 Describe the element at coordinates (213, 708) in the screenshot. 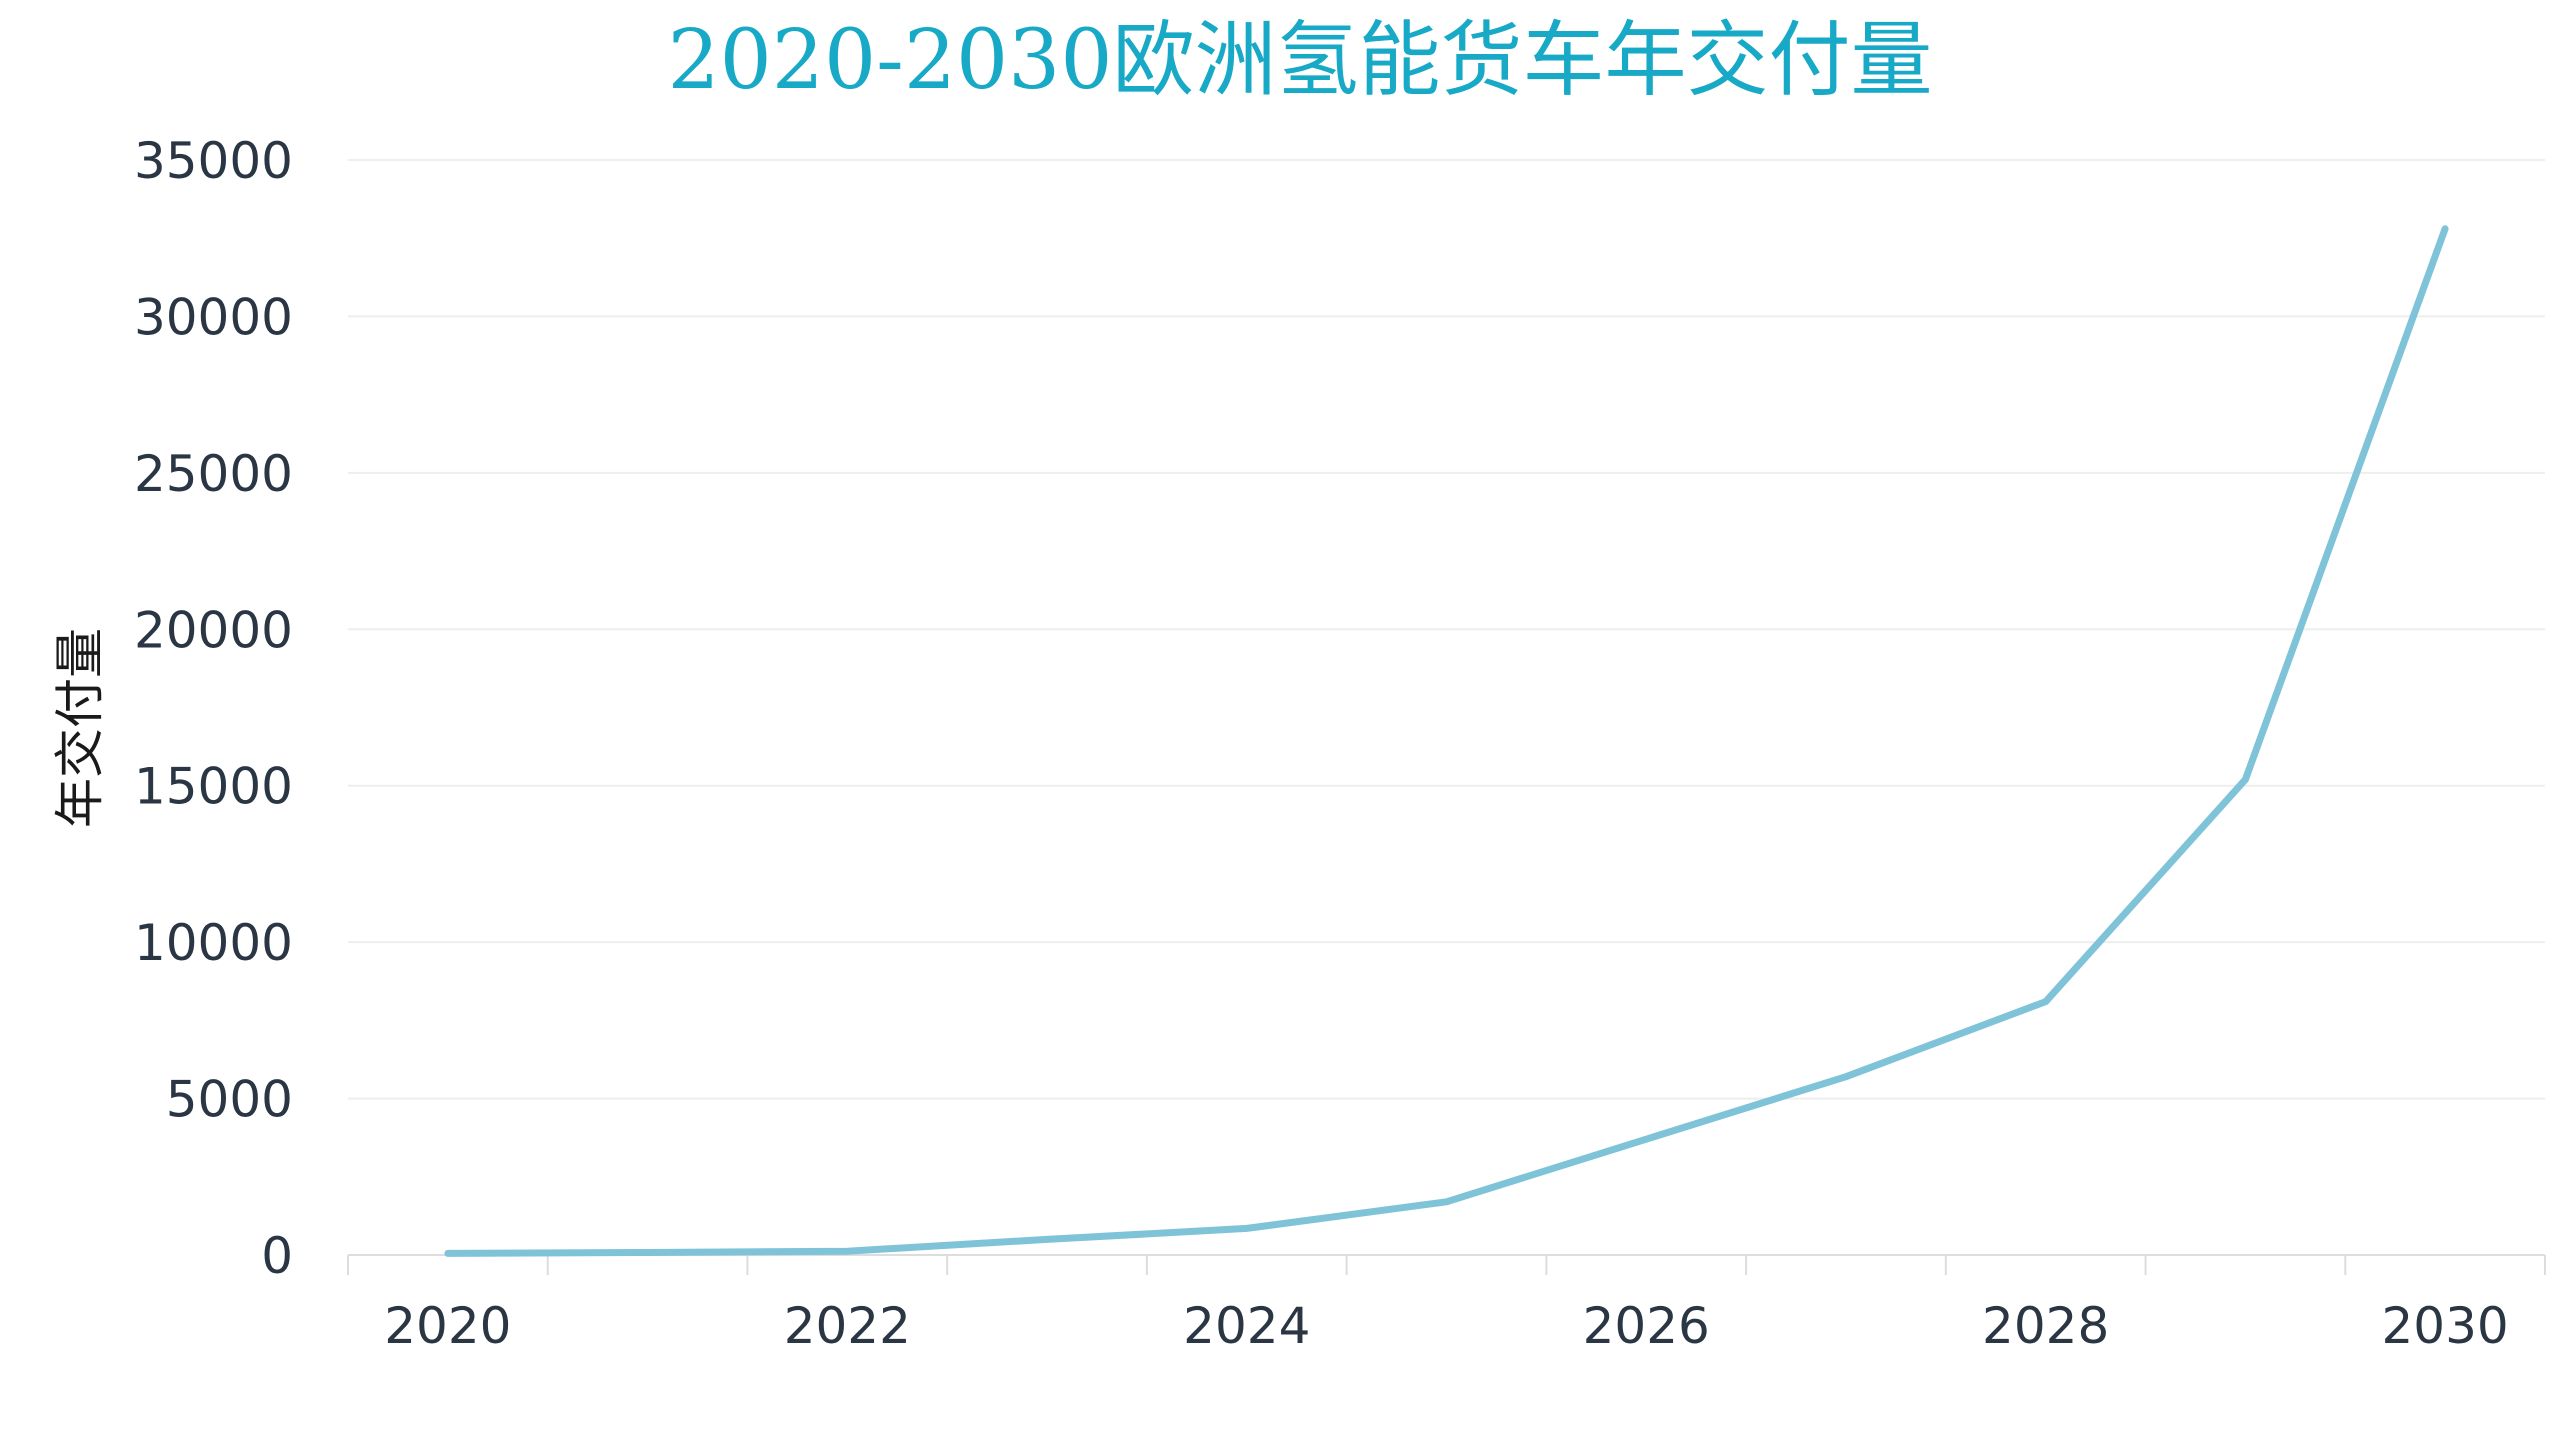

I see `y-axis-ticks: 0 5000 10000 15000 20000 25000 30000 35000` at that location.